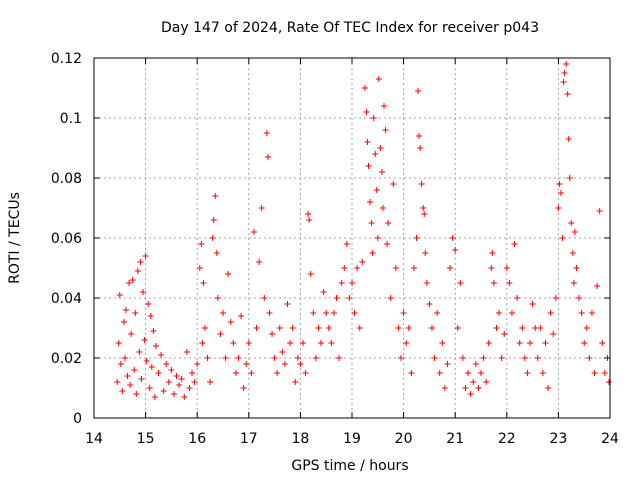 The height and width of the screenshot is (480, 640). What do you see at coordinates (71, 119) in the screenshot?
I see `y-tick-label: 0.1` at bounding box center [71, 119].